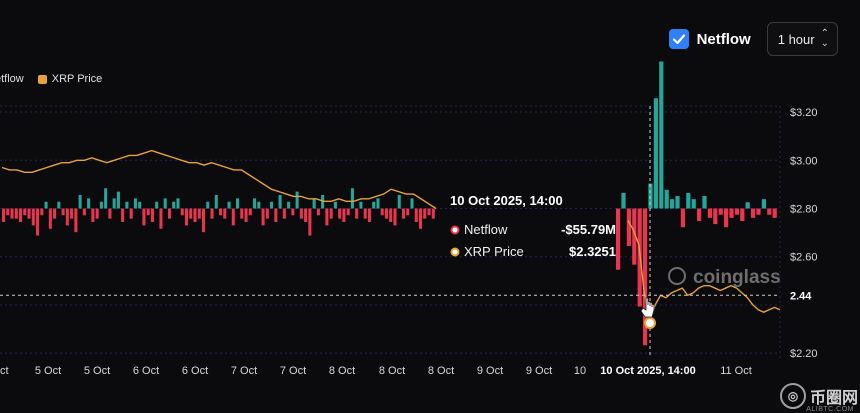  What do you see at coordinates (792, 396) in the screenshot?
I see `coin-logo-icon: ◎` at bounding box center [792, 396].